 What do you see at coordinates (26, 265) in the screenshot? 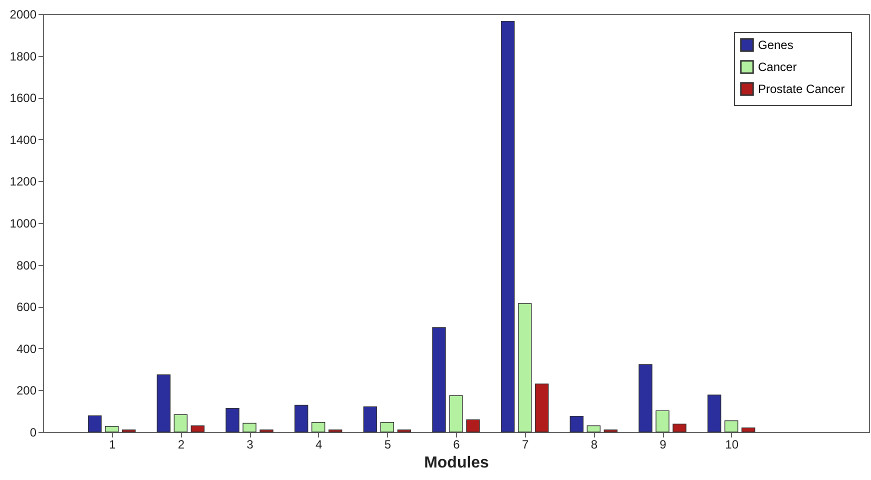
I see `y-tick-label: 800` at bounding box center [26, 265].